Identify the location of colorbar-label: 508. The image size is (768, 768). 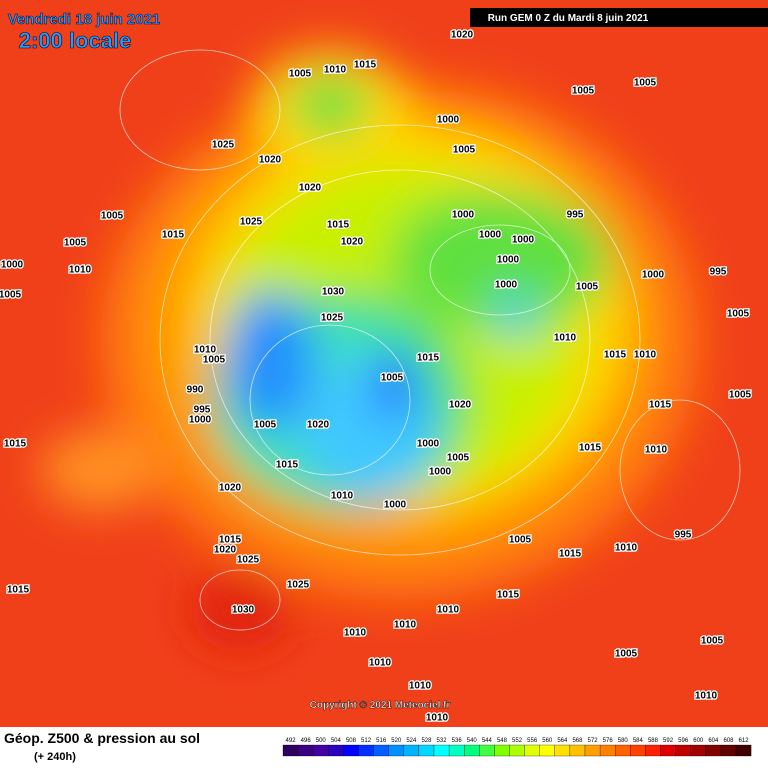
(351, 741).